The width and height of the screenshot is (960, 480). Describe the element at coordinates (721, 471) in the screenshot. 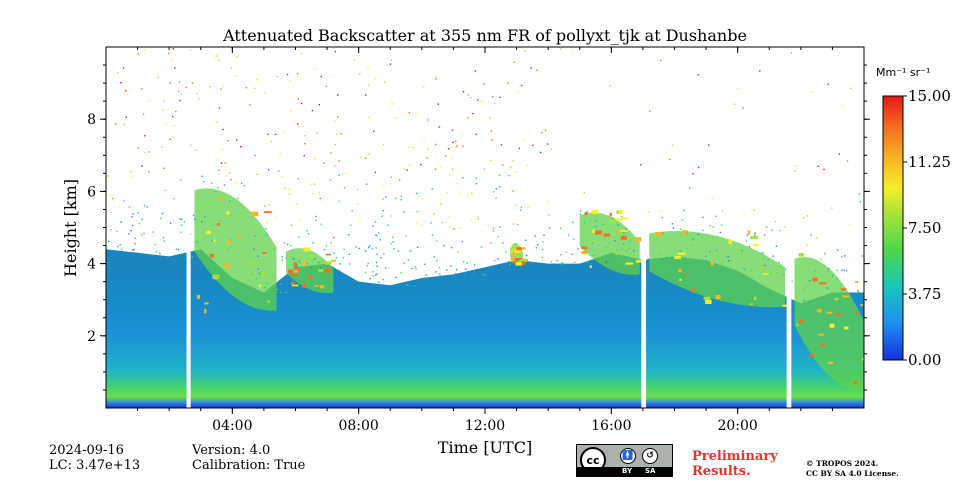

I see `preliminary-line2: Results.` at that location.